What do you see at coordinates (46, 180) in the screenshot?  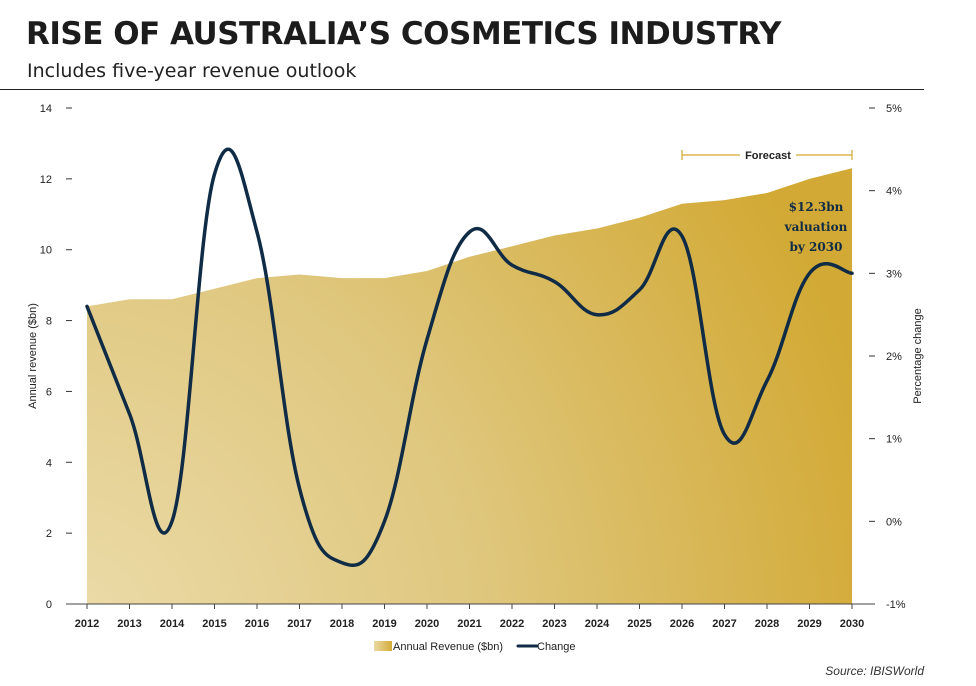 I see `y-left-tick-label: 12` at bounding box center [46, 180].